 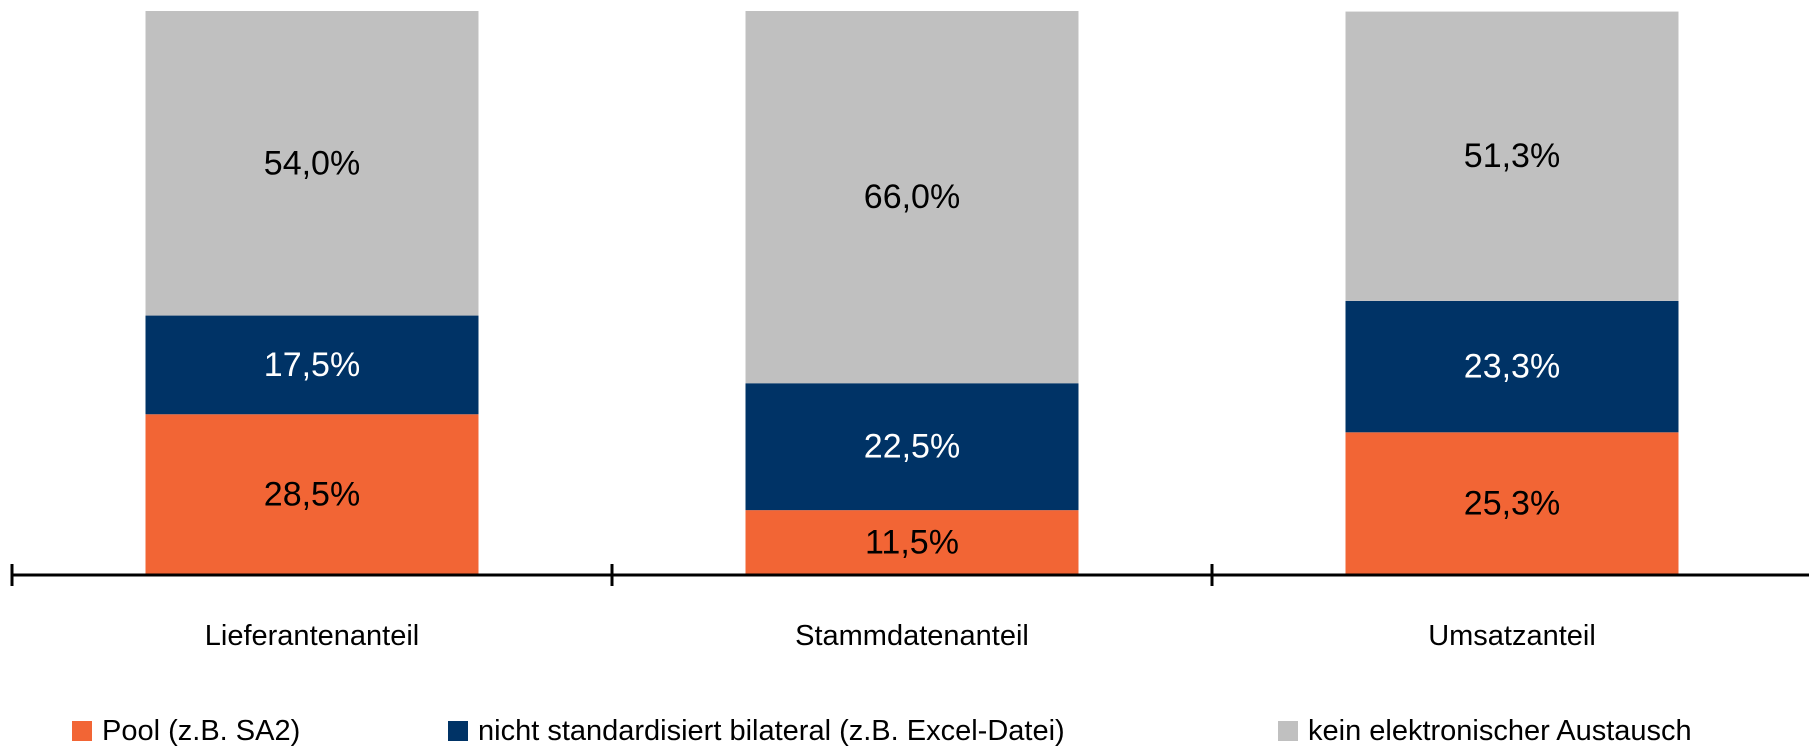 What do you see at coordinates (312, 636) in the screenshot?
I see `category-label-lieferantenanteil: Lieferantenanteil` at bounding box center [312, 636].